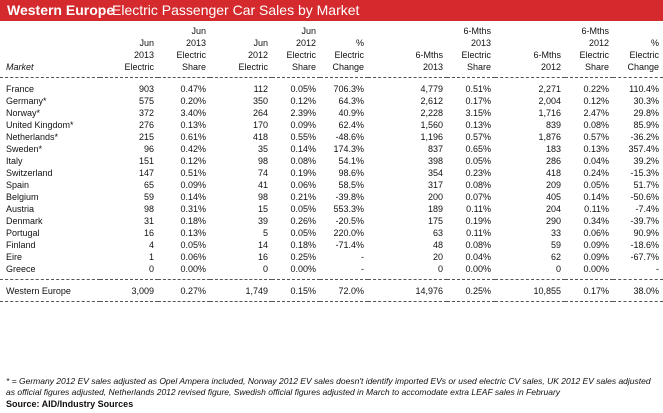 Image resolution: width=663 pixels, height=413 pixels. Describe the element at coordinates (146, 101) in the screenshot. I see `table-cell: 575` at that location.